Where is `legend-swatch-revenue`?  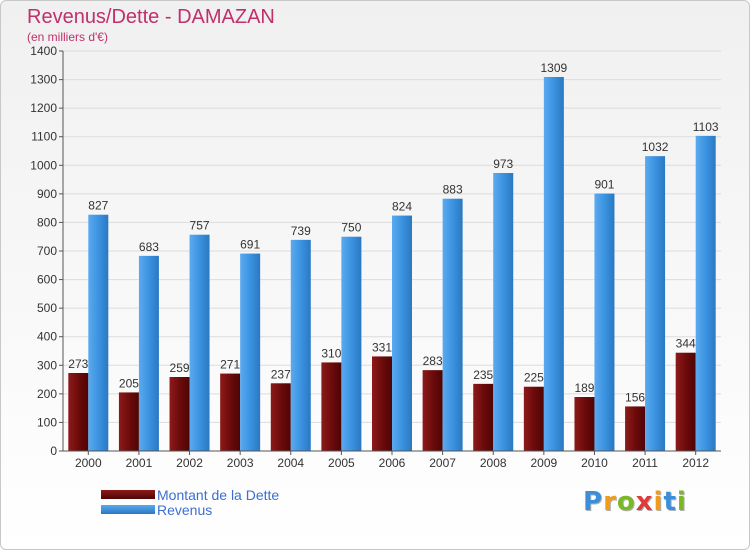
legend-swatch-revenue is located at coordinates (128, 509).